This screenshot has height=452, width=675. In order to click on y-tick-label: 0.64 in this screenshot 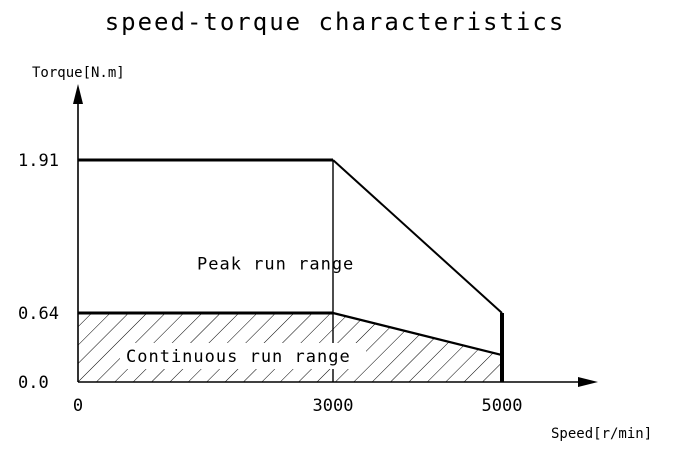, I will do `click(38, 314)`.